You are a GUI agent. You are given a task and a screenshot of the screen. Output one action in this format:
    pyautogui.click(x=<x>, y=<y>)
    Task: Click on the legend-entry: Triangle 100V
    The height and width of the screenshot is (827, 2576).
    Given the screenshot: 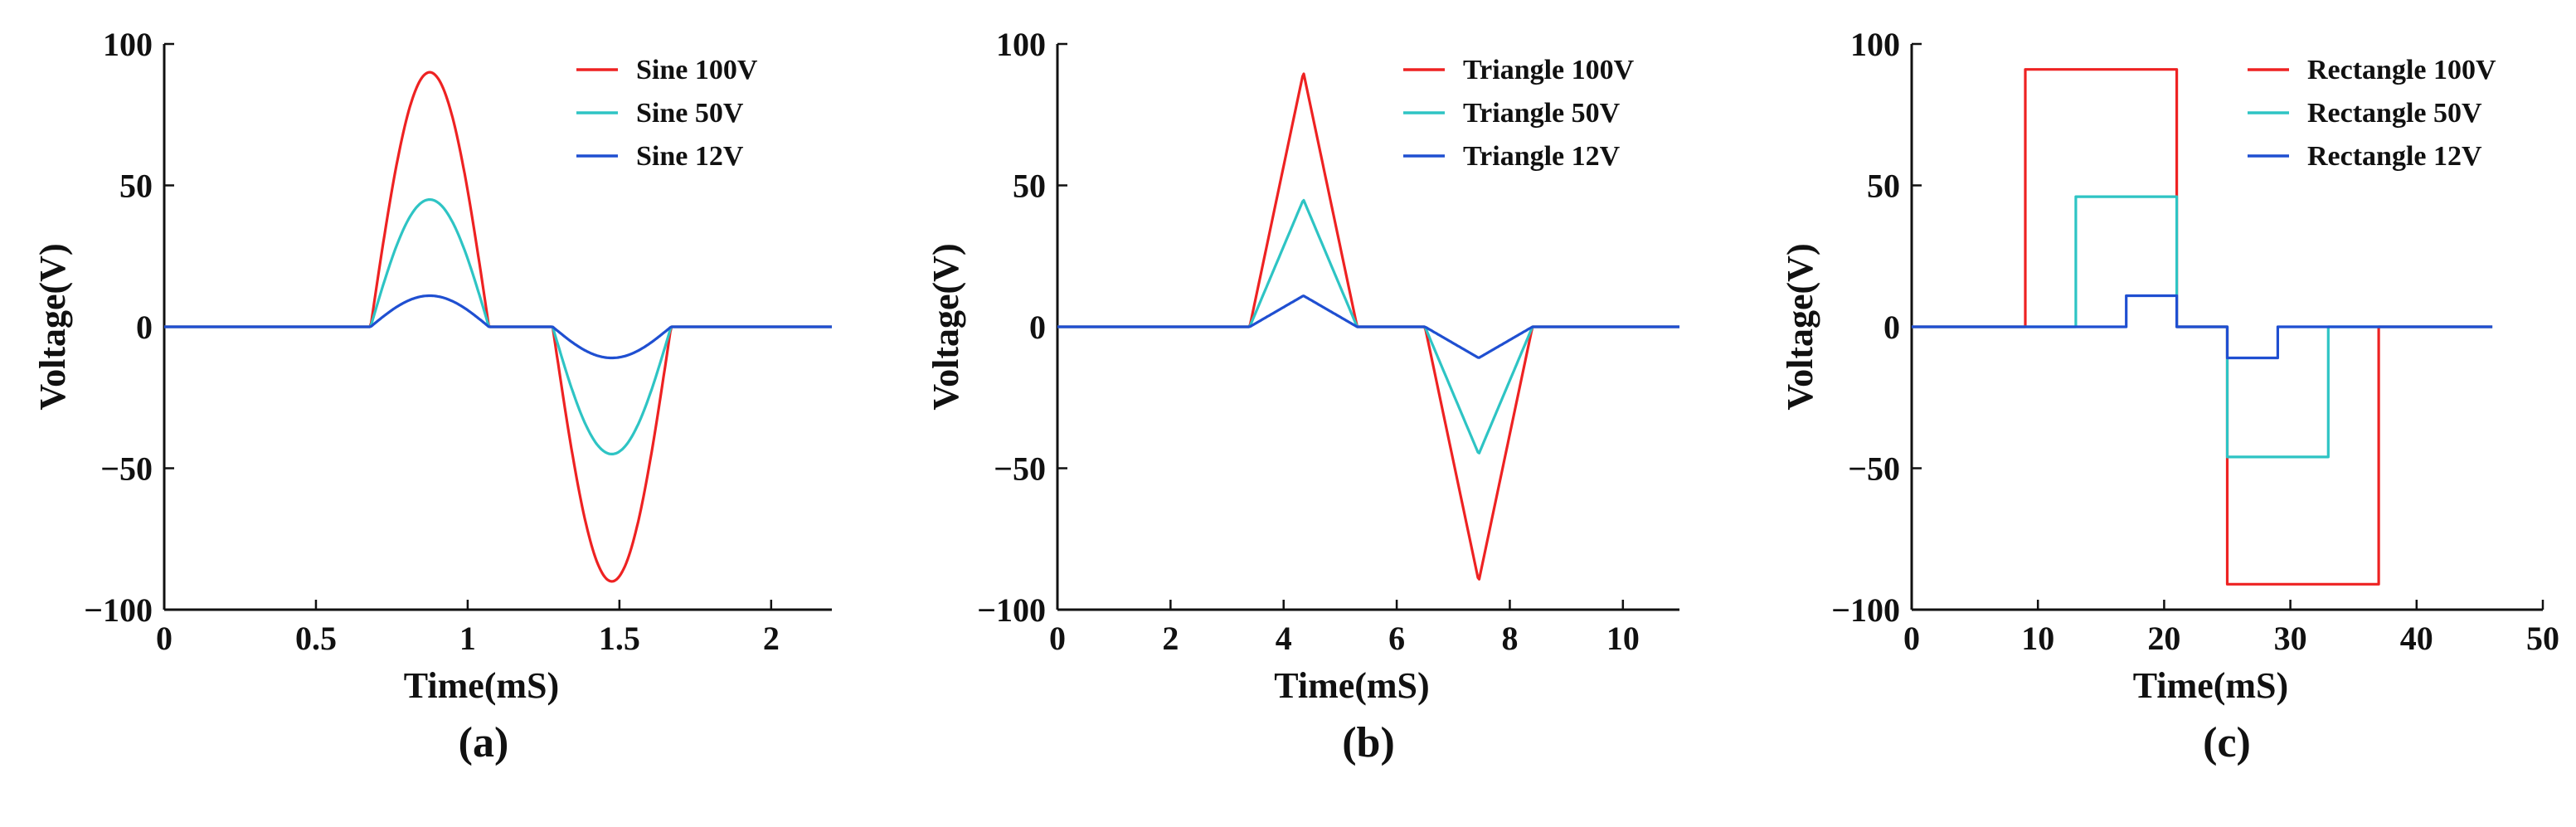 What is the action you would take?
    pyautogui.click(x=1549, y=70)
    